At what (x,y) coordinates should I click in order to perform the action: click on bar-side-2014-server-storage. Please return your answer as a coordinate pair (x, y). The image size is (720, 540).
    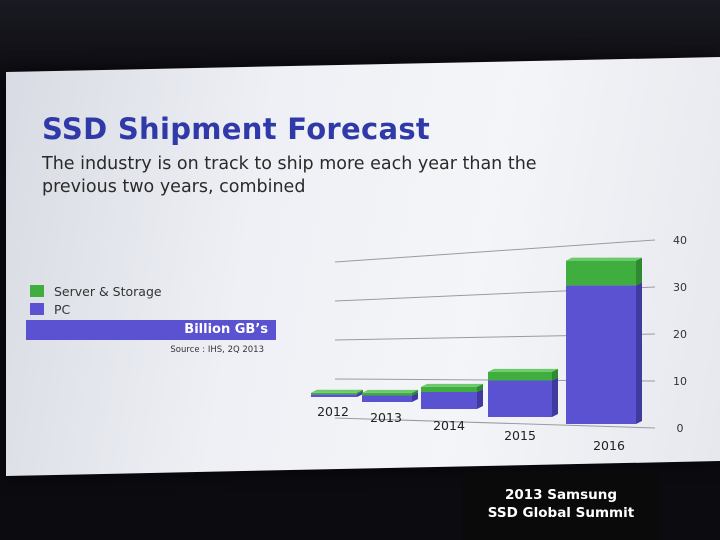
    Looking at the image, I should click on (480, 387).